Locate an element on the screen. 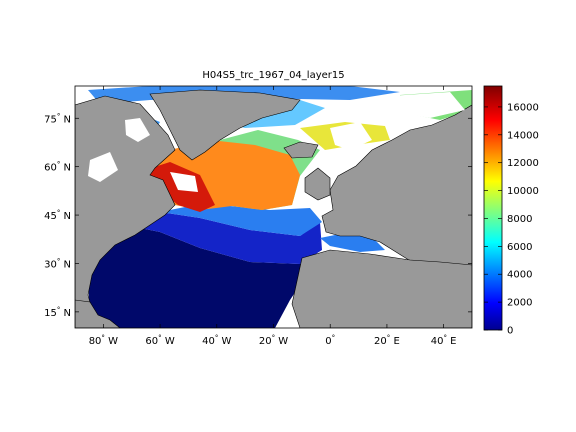  lon-tick-label: 60° W is located at coordinates (159, 340).